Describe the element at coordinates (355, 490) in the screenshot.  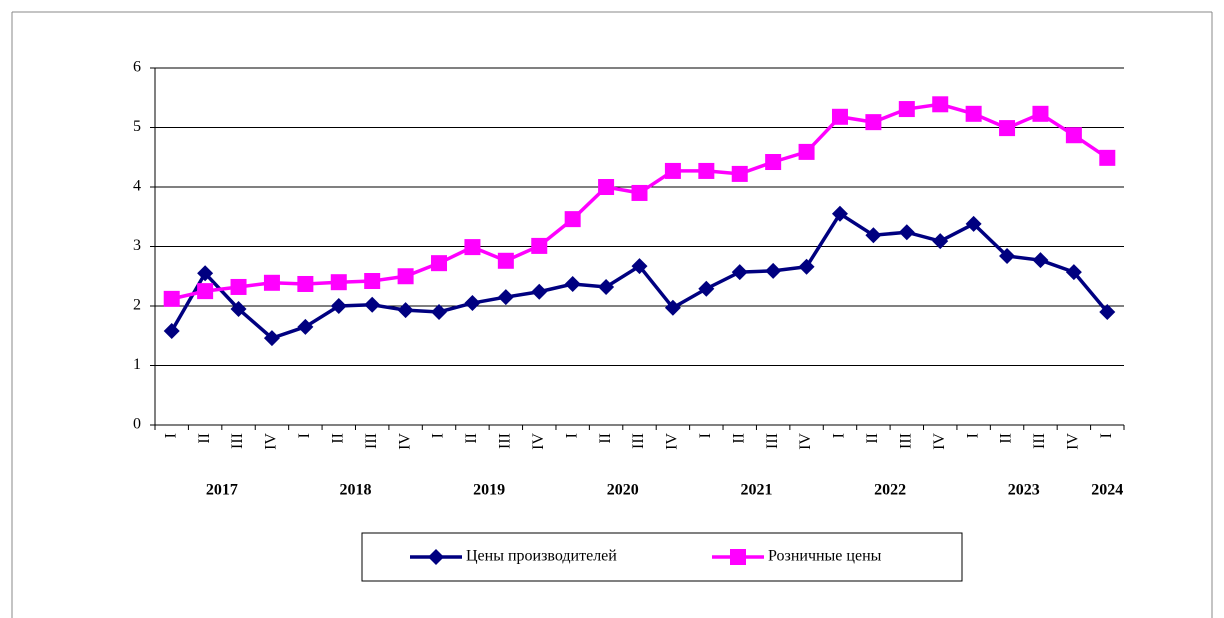
I see `year-label: 2018` at that location.